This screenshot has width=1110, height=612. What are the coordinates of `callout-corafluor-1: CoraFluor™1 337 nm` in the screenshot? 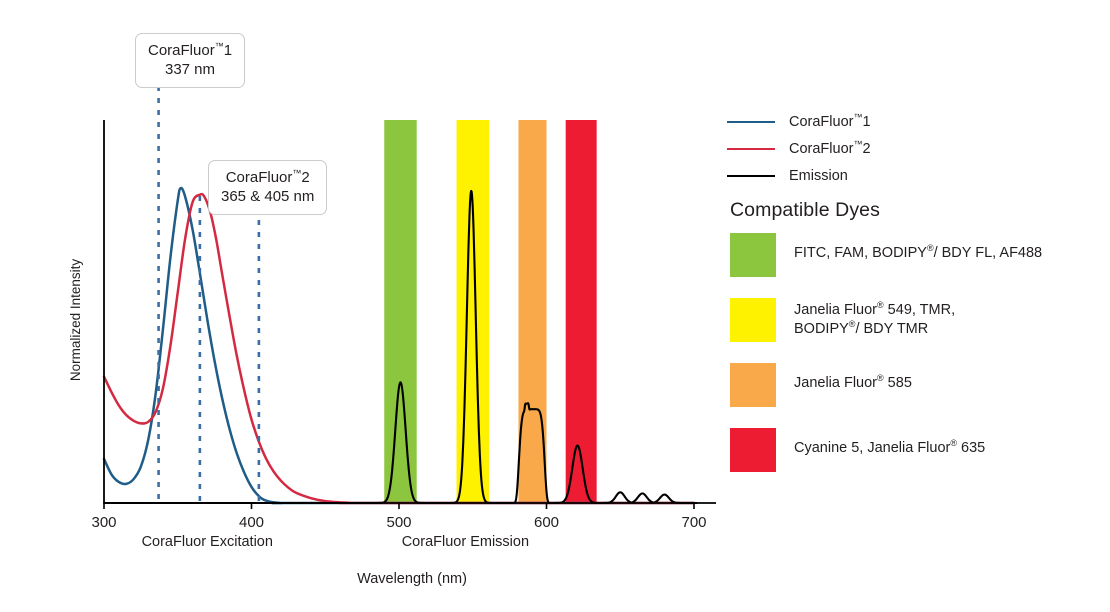 It's located at (190, 60).